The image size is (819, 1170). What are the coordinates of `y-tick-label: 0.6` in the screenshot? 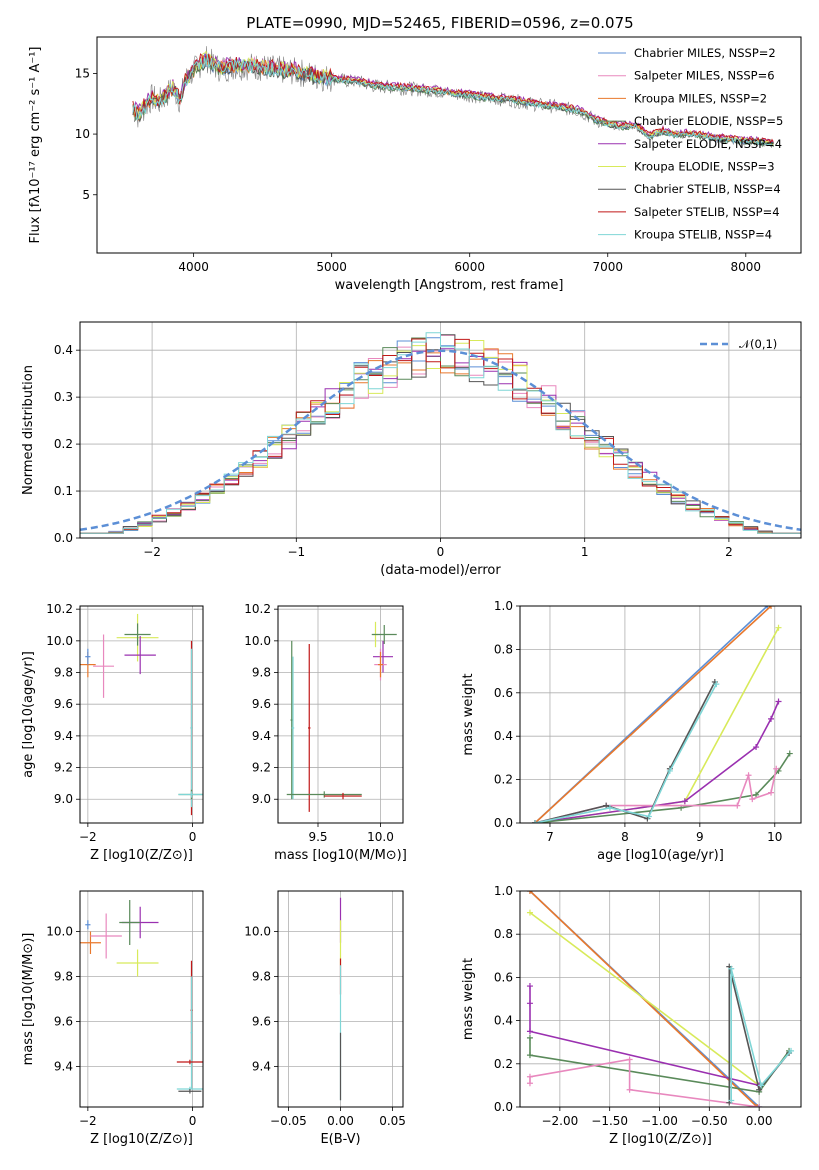 It's located at (503, 693).